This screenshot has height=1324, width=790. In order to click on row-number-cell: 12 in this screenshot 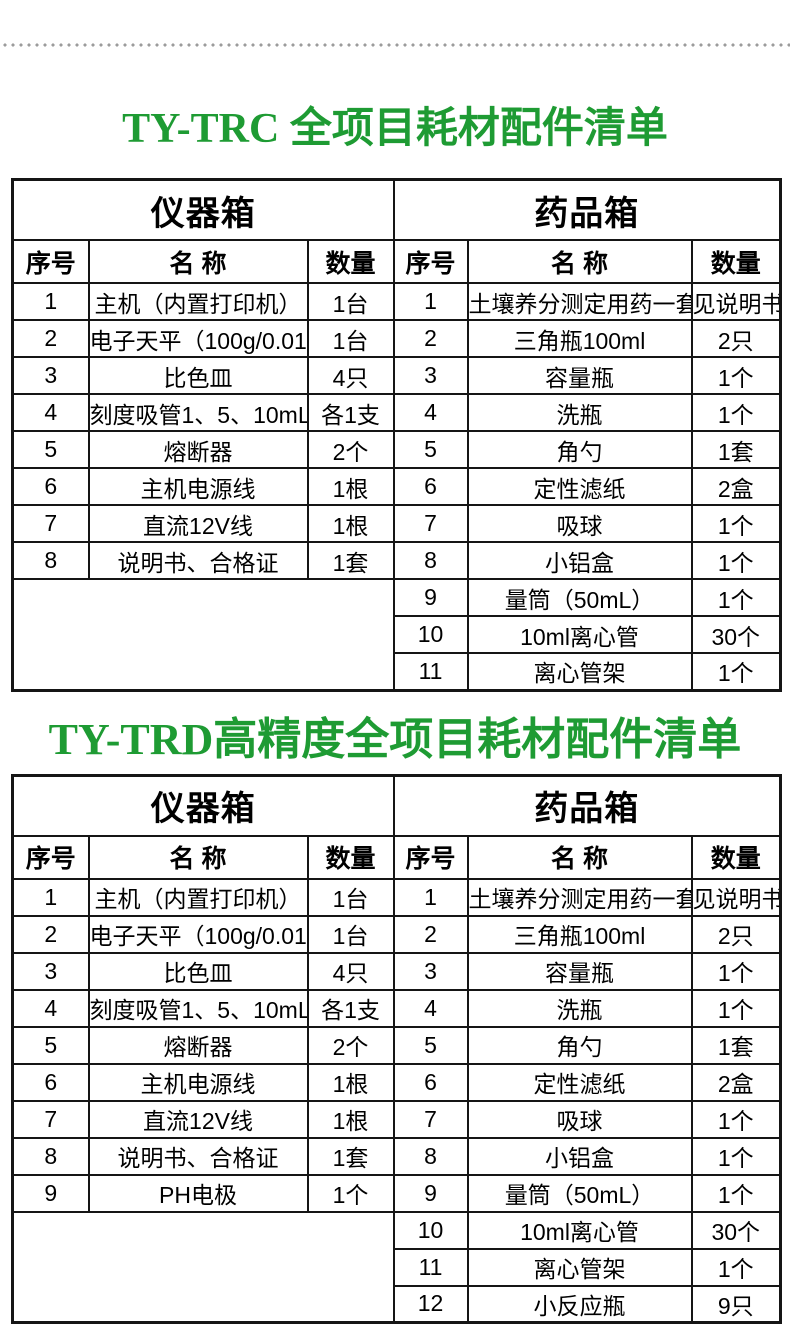, I will do `click(430, 1304)`.